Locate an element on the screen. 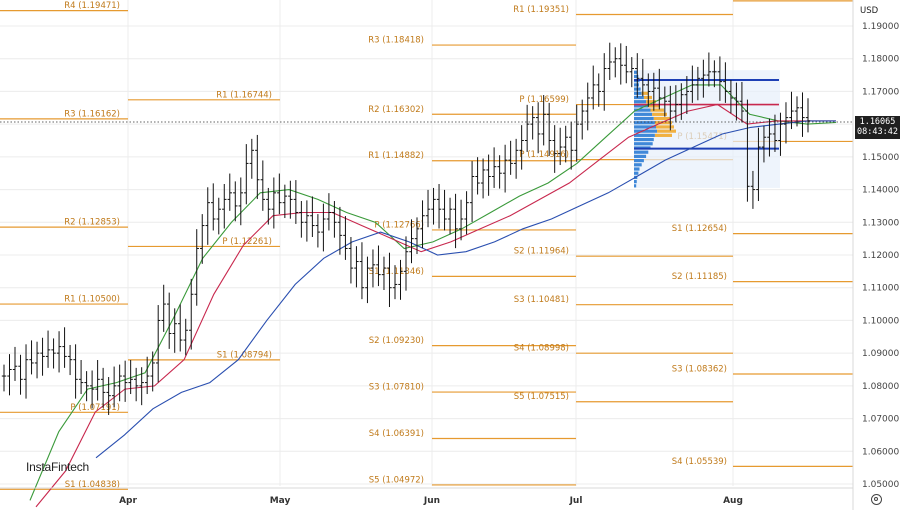 This screenshot has width=900, height=510. pivot-level-label: R1 (1.16744) is located at coordinates (244, 95).